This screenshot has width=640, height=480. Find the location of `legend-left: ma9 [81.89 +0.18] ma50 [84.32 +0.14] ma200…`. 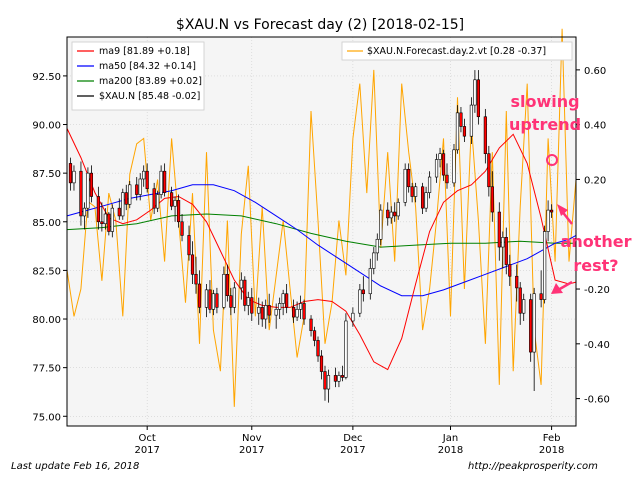

legend-left: ma9 [81.89 +0.18] ma50 [84.32 +0.14] ma200… is located at coordinates (138, 76).